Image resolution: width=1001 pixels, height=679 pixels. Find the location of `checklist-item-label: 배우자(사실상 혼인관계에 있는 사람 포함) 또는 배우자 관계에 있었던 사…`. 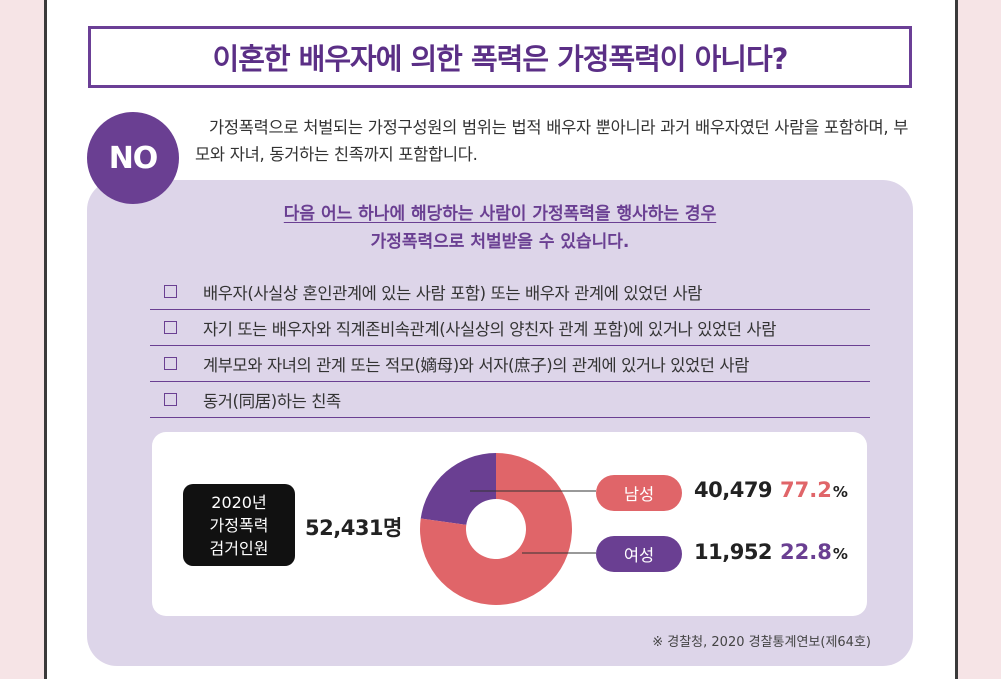

checklist-item-label: 배우자(사실상 혼인관계에 있는 사람 포함) 또는 배우자 관계에 있었던 사… is located at coordinates (453, 293).